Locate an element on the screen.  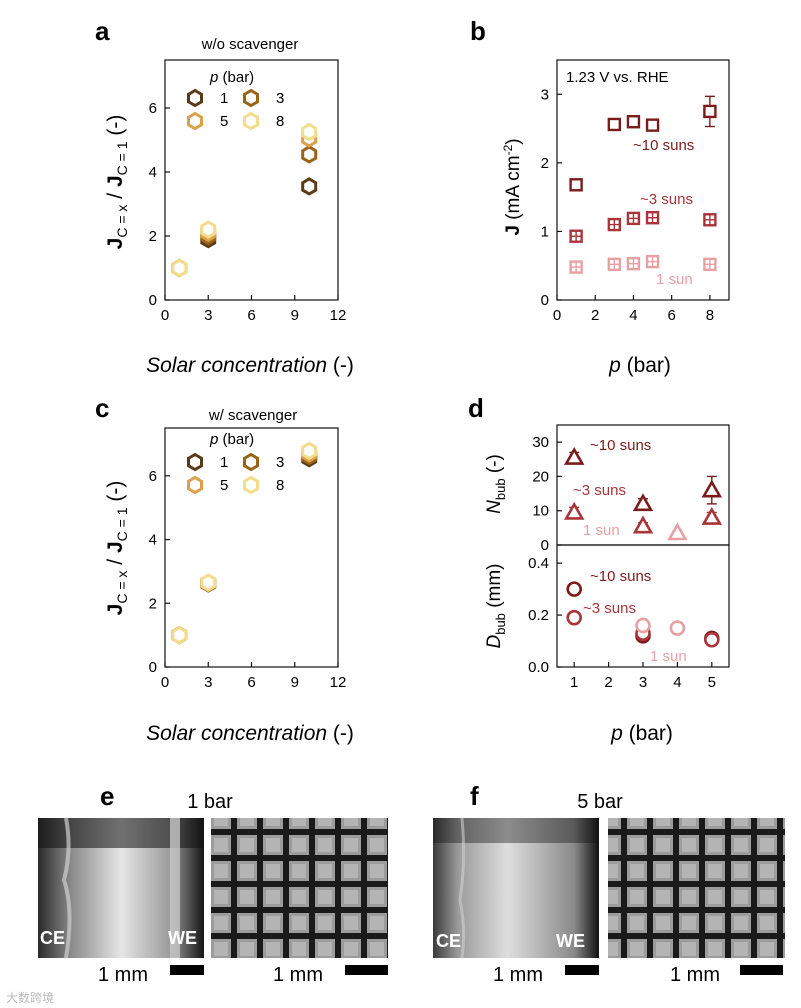
x-tick-label: 6 is located at coordinates (251, 315).